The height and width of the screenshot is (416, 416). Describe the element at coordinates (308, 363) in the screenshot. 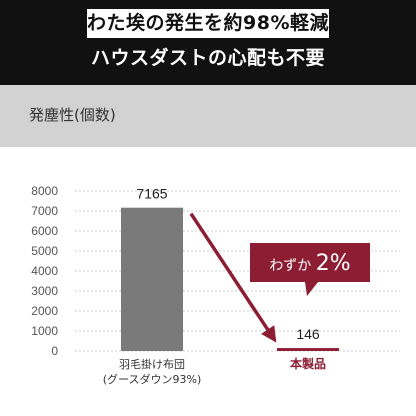

I see `x-category-label: 本製品` at that location.